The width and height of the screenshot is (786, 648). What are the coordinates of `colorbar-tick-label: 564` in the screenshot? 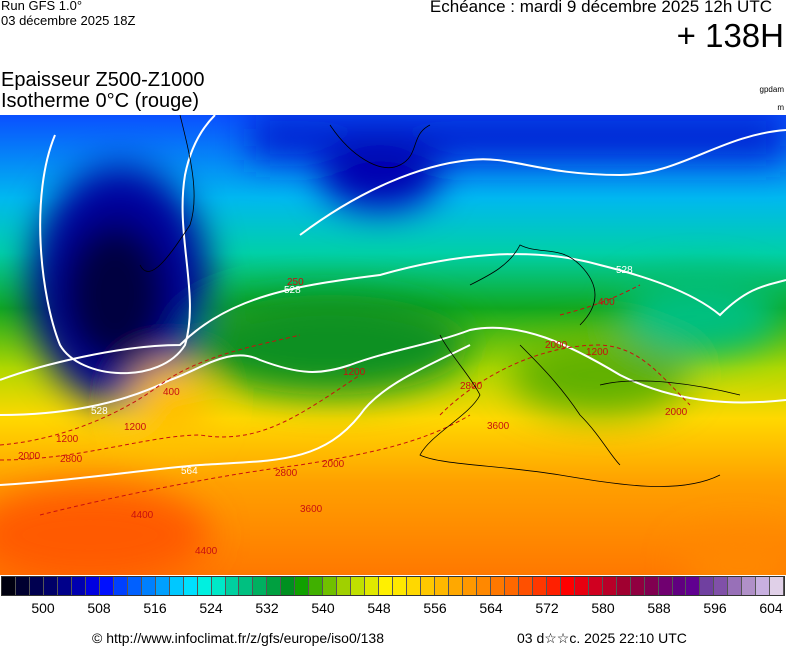 It's located at (491, 608).